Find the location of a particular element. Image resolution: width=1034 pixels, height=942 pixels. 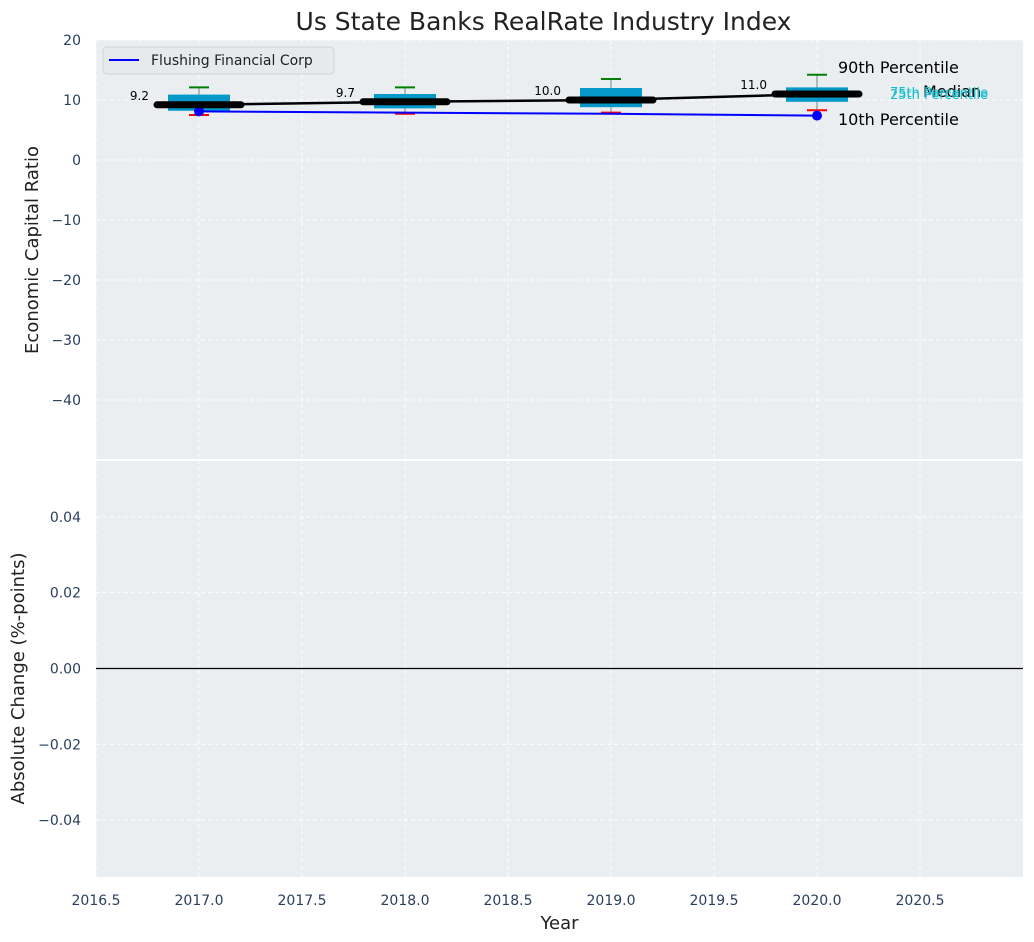

median-value-label: 9.2 is located at coordinates (139, 96).